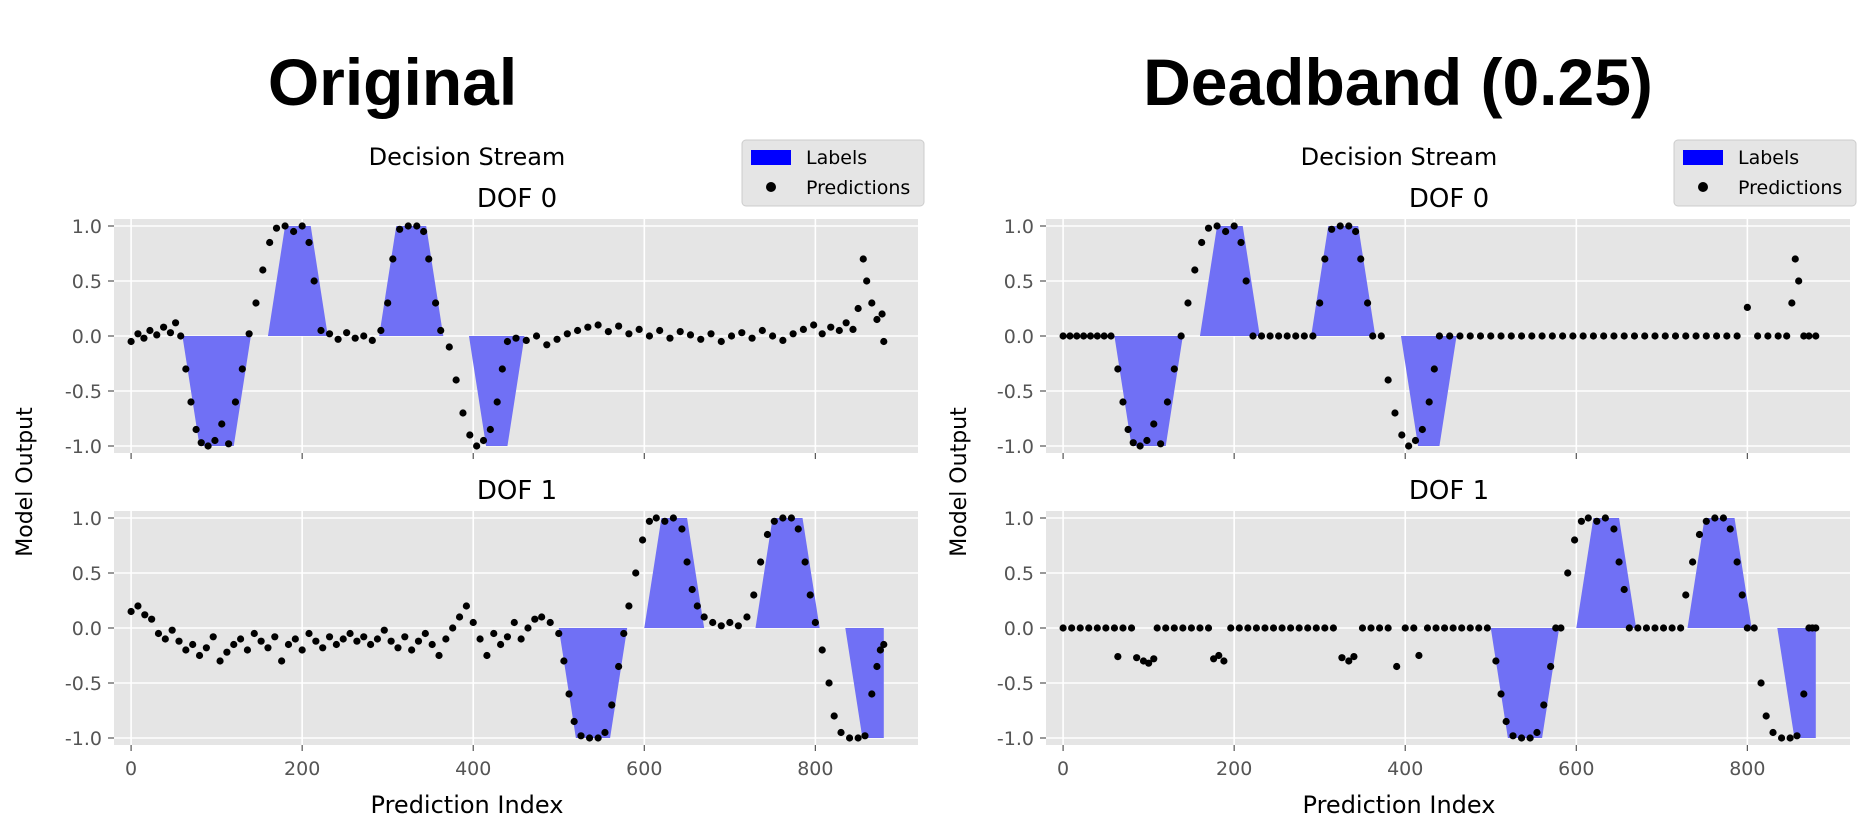  Describe the element at coordinates (1019, 574) in the screenshot. I see `deadband-dof1-y-tick-label: 0.5` at that location.